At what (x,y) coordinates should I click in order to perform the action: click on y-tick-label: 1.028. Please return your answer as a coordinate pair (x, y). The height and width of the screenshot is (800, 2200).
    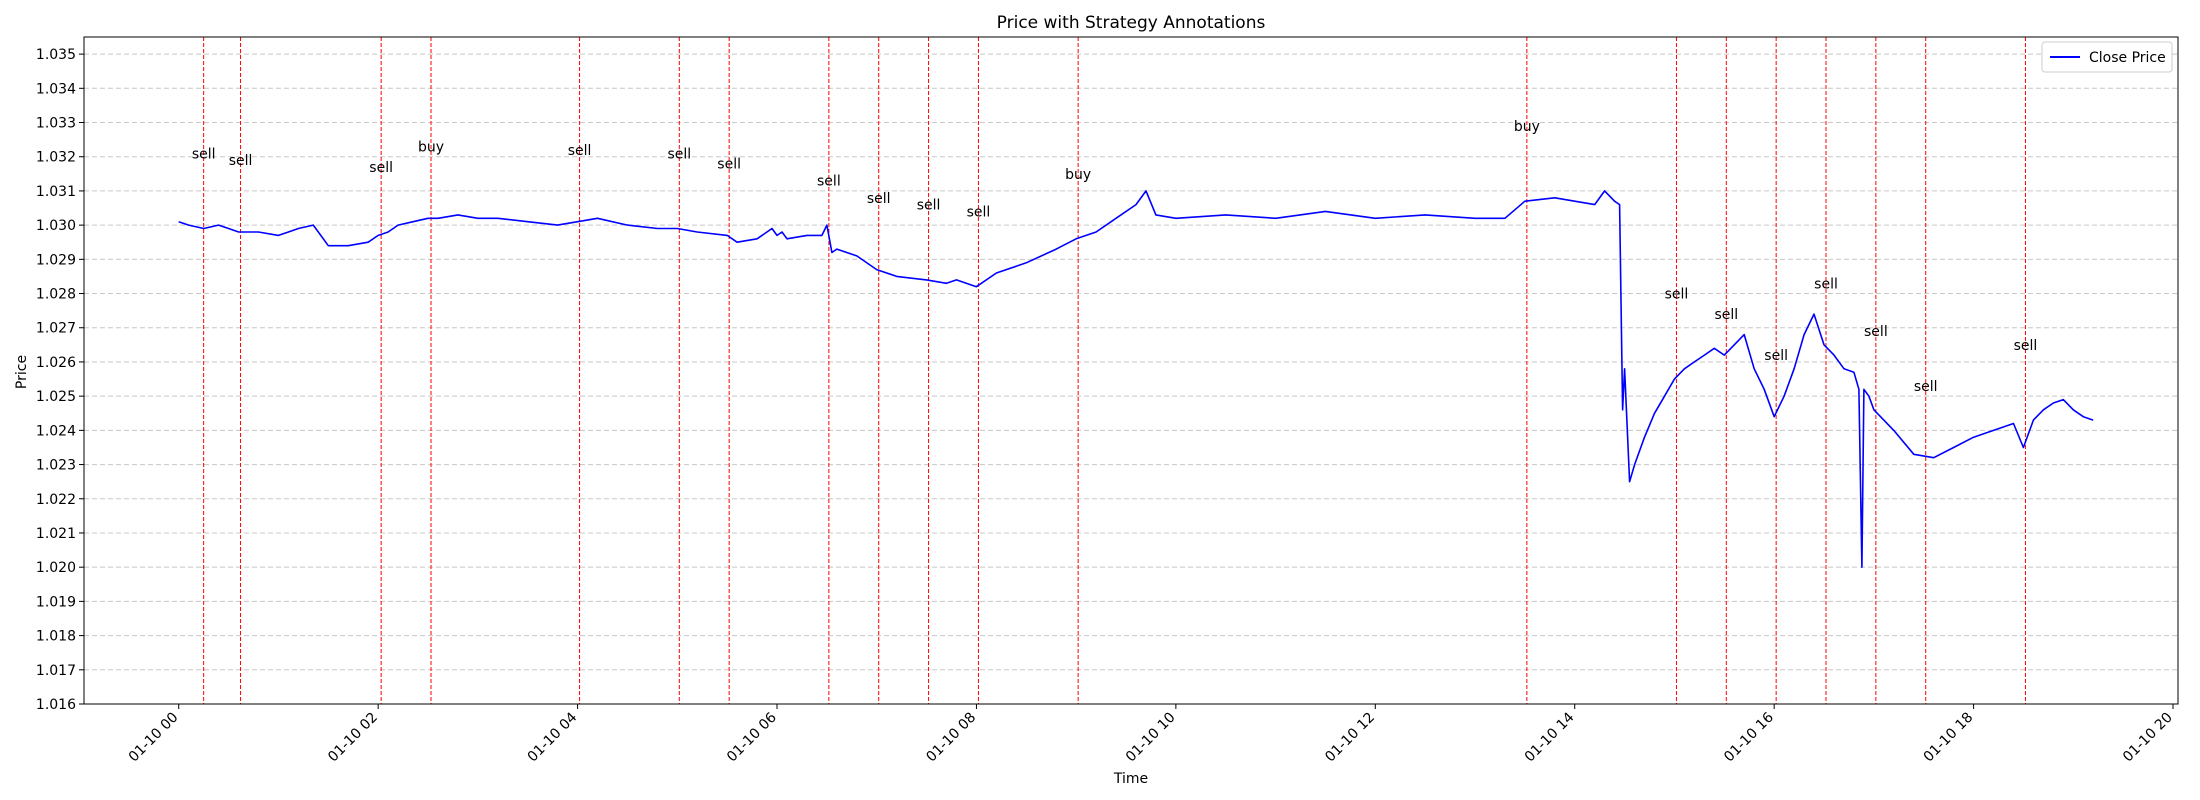
    Looking at the image, I should click on (56, 295).